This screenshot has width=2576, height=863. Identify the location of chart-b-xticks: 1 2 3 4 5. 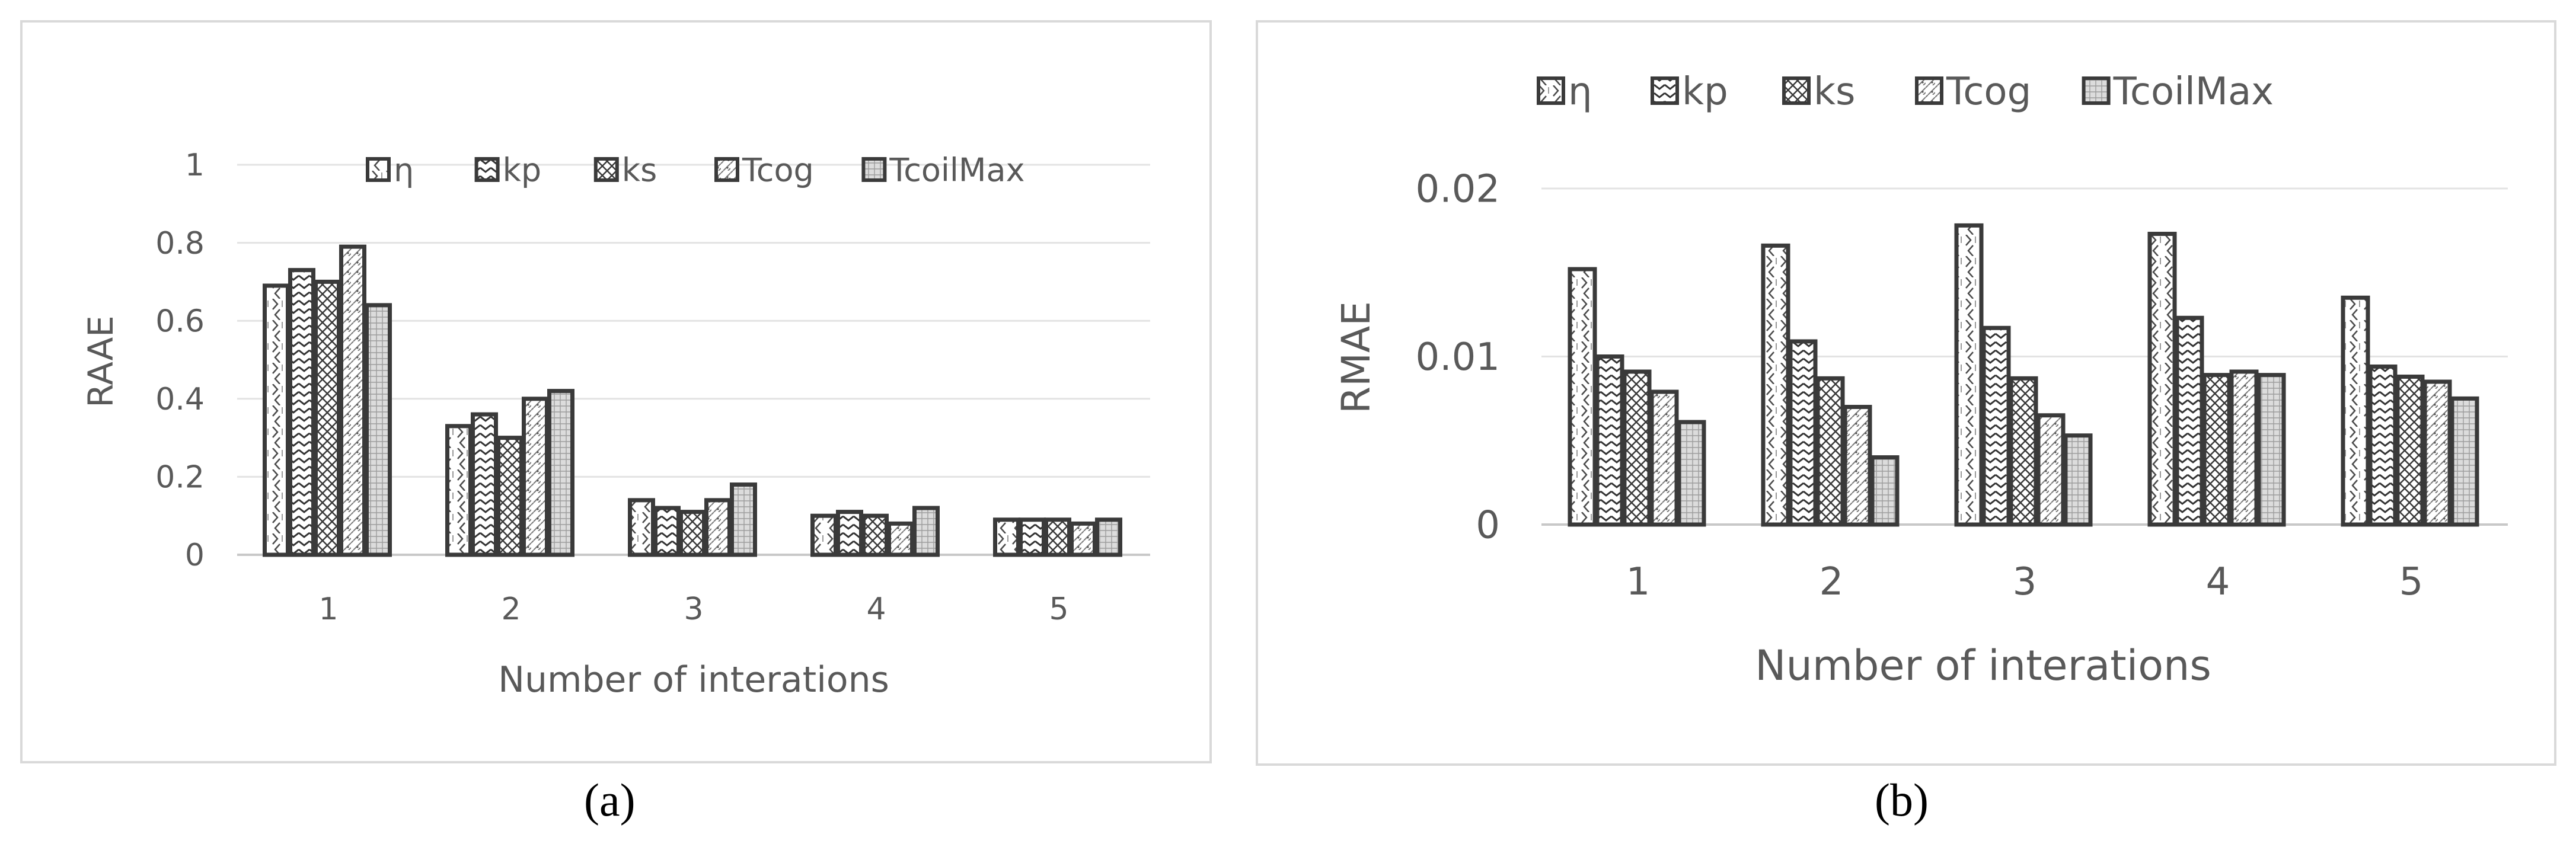
(2025, 582).